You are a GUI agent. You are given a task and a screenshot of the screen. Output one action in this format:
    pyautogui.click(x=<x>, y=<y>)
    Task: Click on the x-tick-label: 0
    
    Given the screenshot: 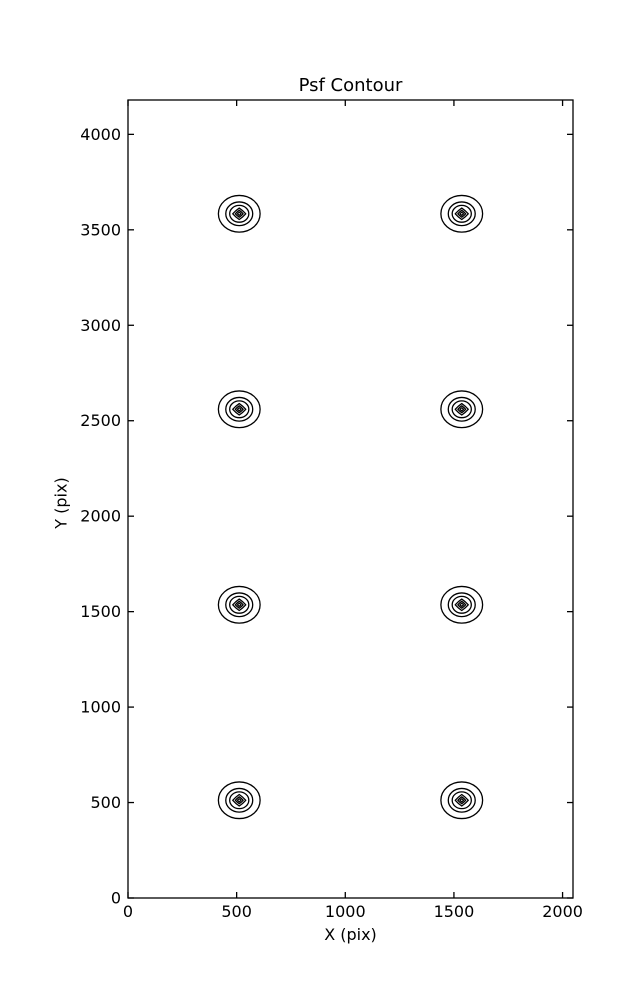 What is the action you would take?
    pyautogui.click(x=128, y=911)
    